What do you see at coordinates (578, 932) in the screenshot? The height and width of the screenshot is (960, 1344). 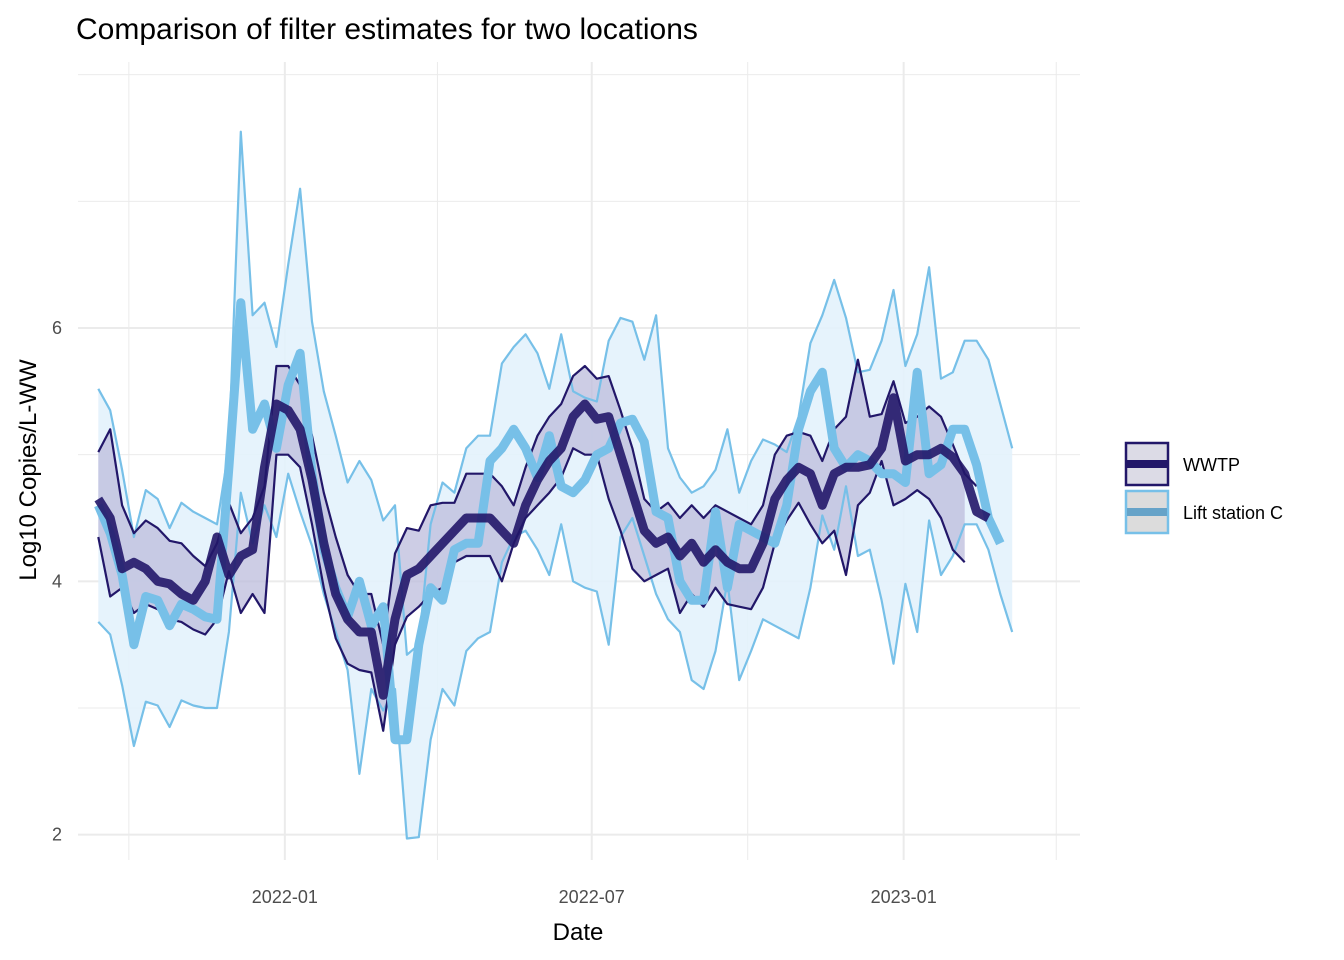 I see `x-axis-title: Date` at bounding box center [578, 932].